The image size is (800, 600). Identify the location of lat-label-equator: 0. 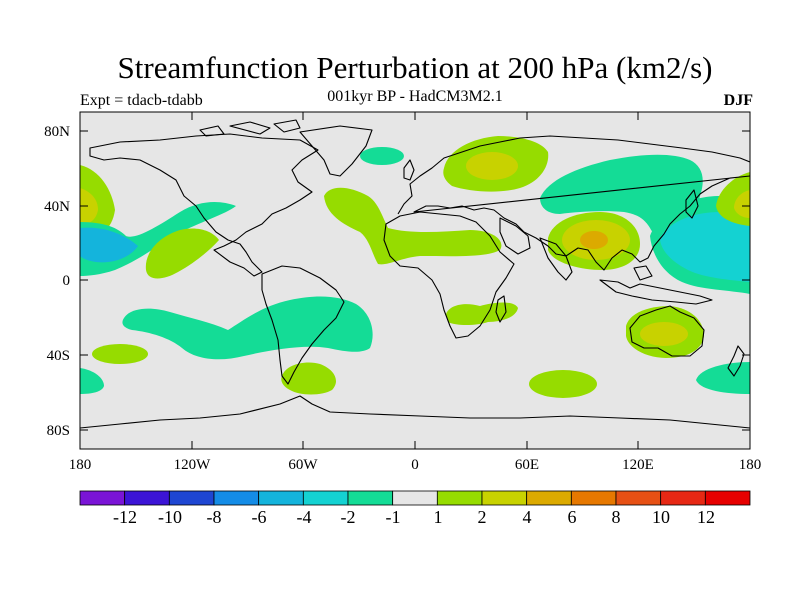
(66, 281).